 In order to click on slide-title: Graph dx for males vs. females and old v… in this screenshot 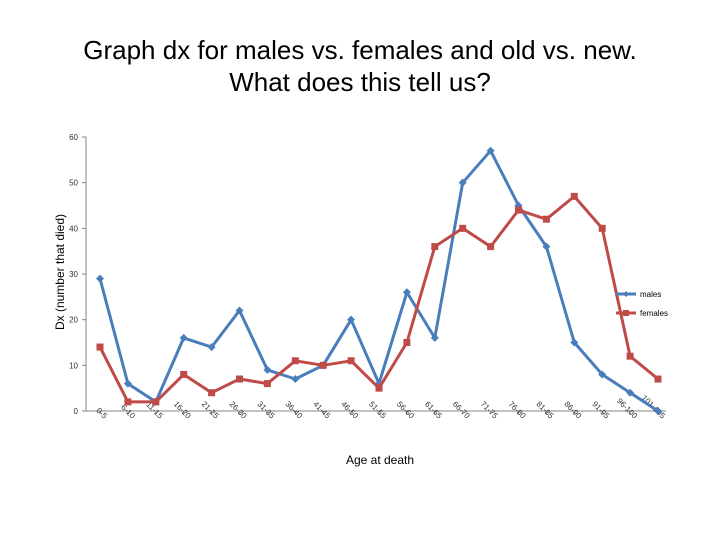, I will do `click(360, 66)`.